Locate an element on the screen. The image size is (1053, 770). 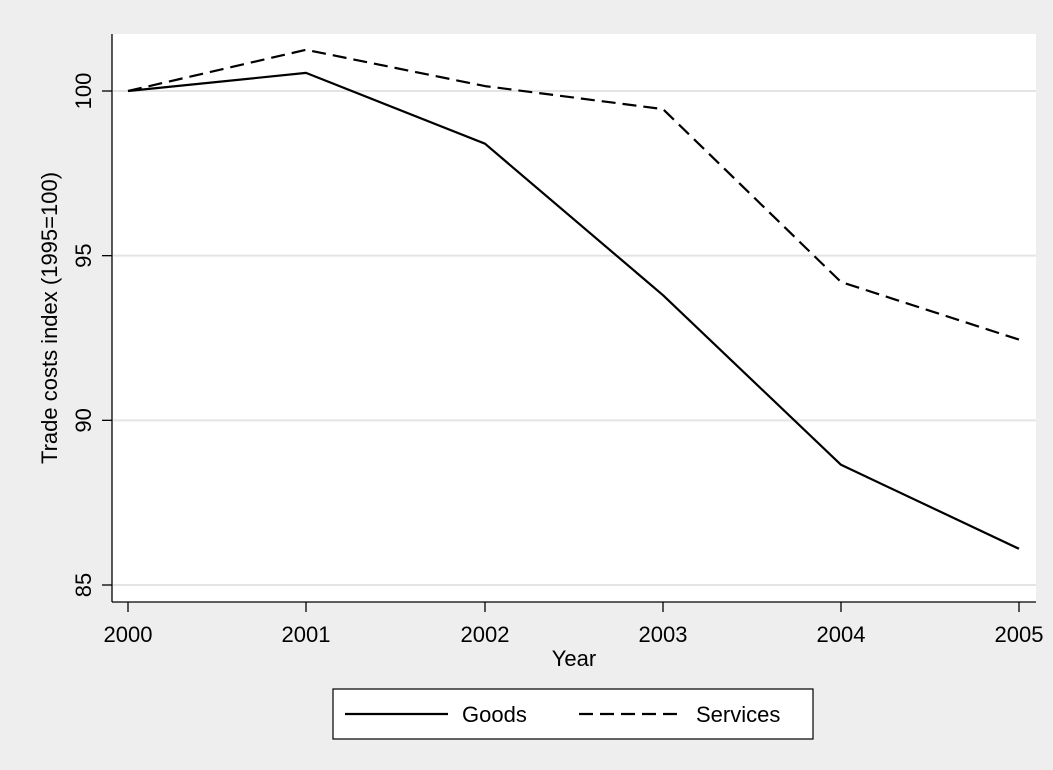
x-tick-label-2005: 2005 is located at coordinates (1019, 634).